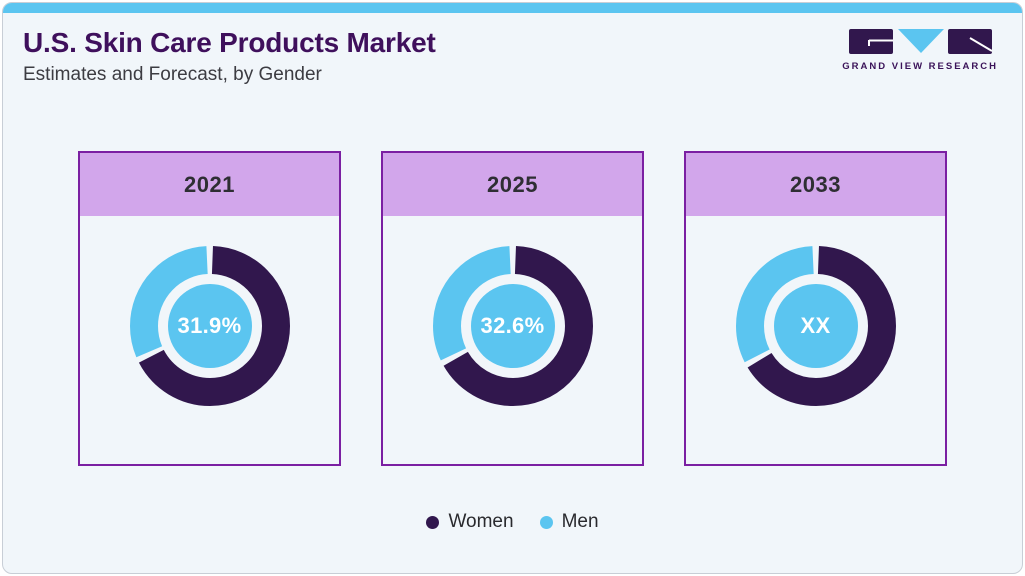  I want to click on gvr-logo: GRAND VIEW RESEARCH, so click(920, 50).